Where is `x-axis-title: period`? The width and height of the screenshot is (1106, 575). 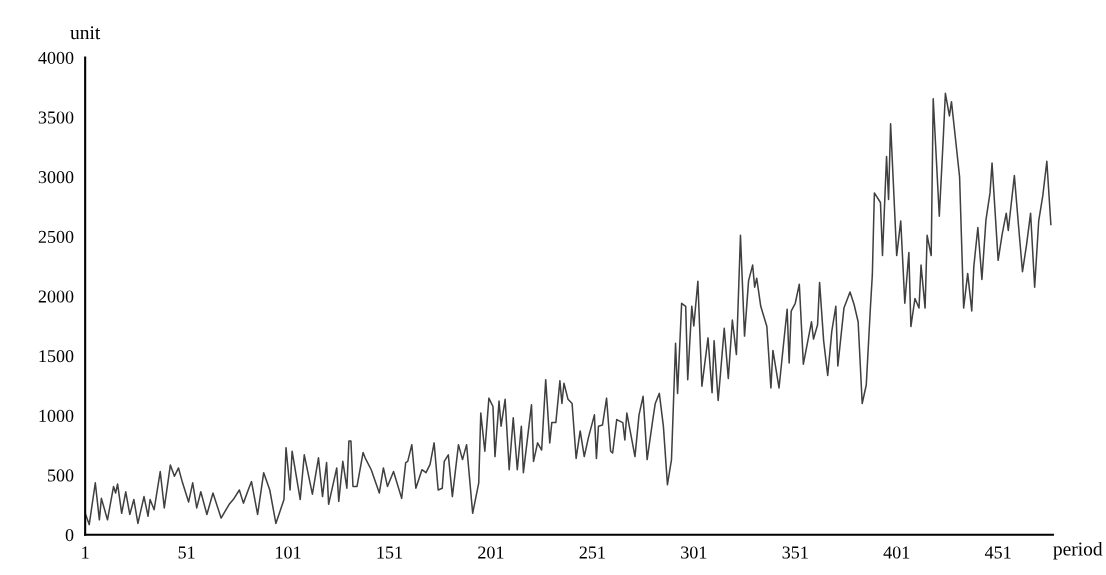 x-axis-title: period is located at coordinates (1078, 550).